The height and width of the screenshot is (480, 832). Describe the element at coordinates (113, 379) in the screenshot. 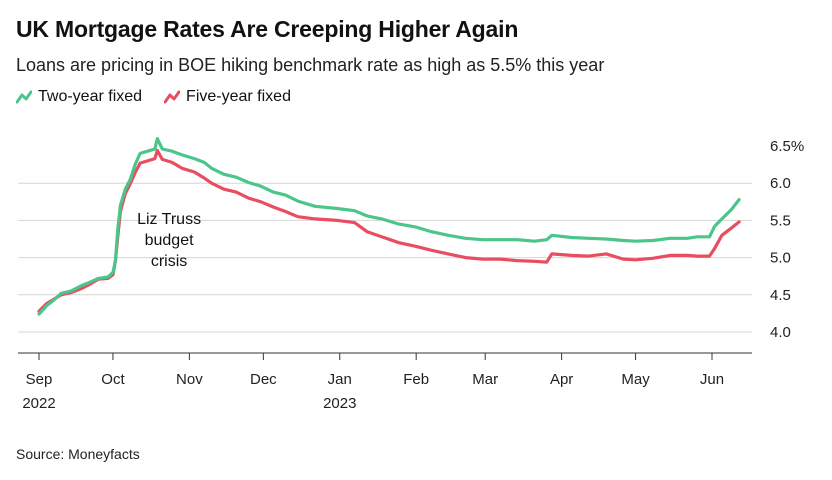

I see `x-tick-label: Oct` at that location.